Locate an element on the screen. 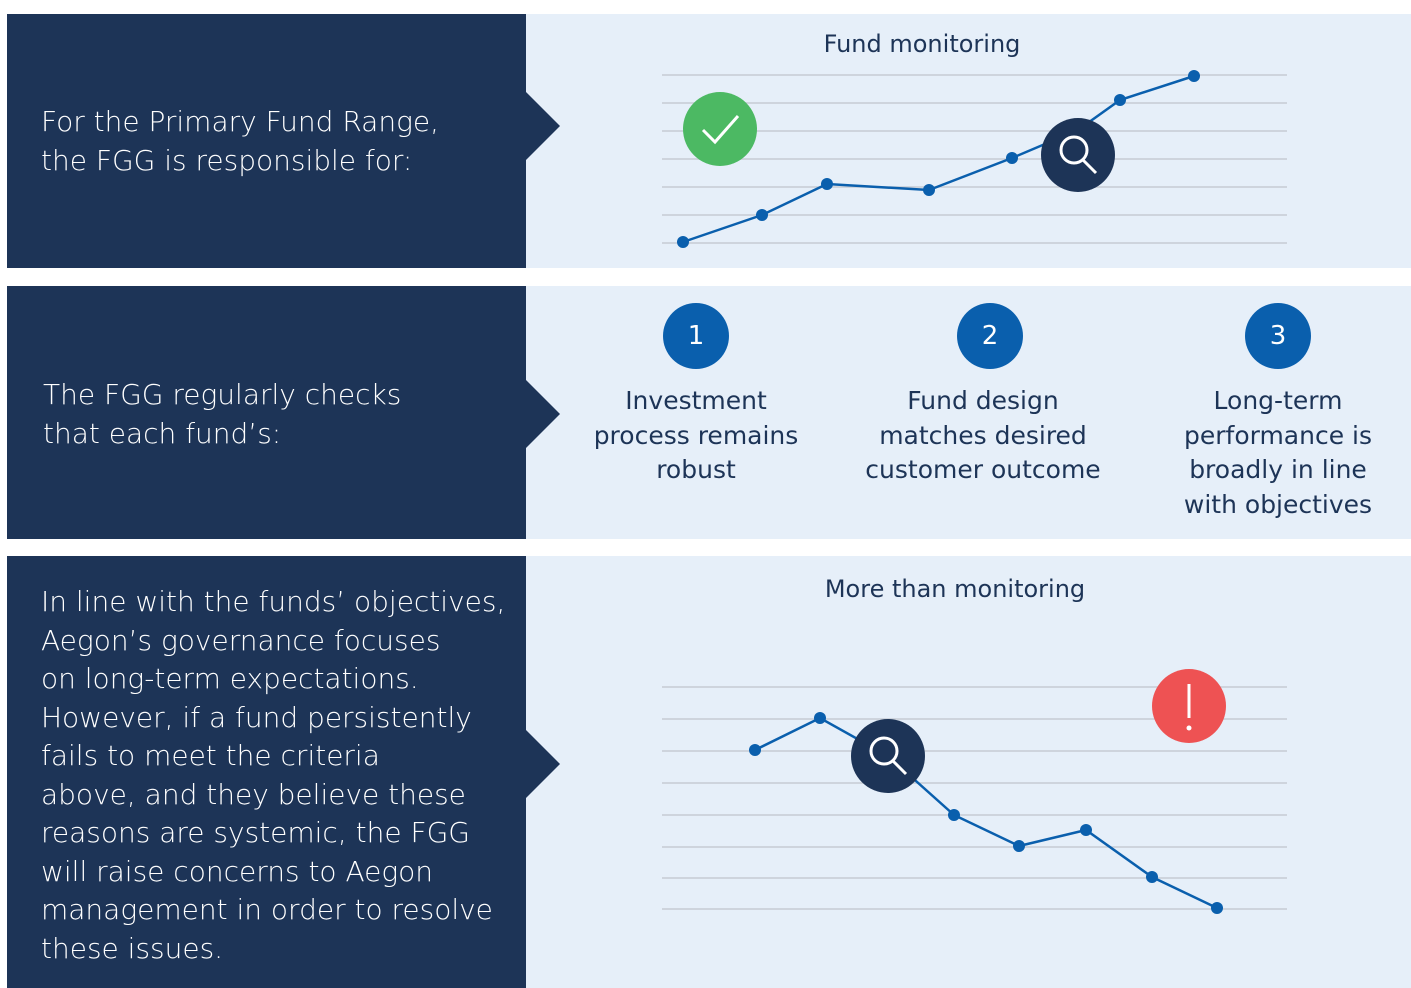  text-line: customer outcome is located at coordinates (983, 469).